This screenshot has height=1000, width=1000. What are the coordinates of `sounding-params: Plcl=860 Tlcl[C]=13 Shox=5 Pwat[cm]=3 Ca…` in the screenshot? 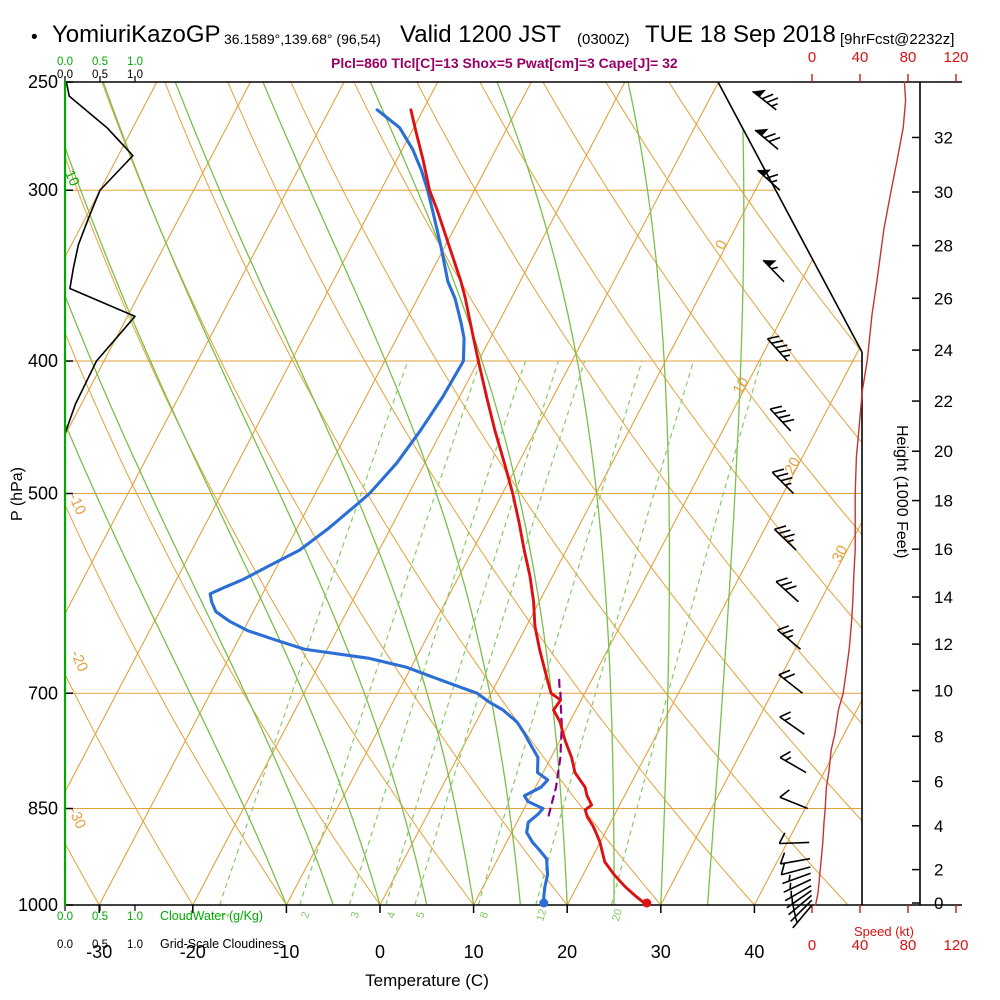 It's located at (504, 63).